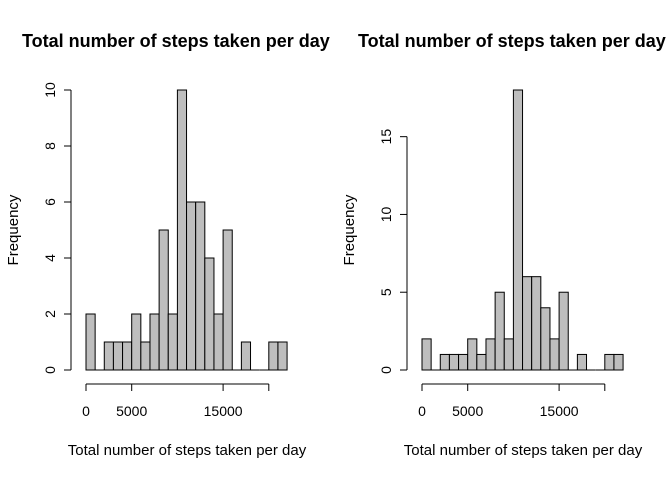 This screenshot has height=480, width=672. I want to click on y-tick-label: 4, so click(50, 258).